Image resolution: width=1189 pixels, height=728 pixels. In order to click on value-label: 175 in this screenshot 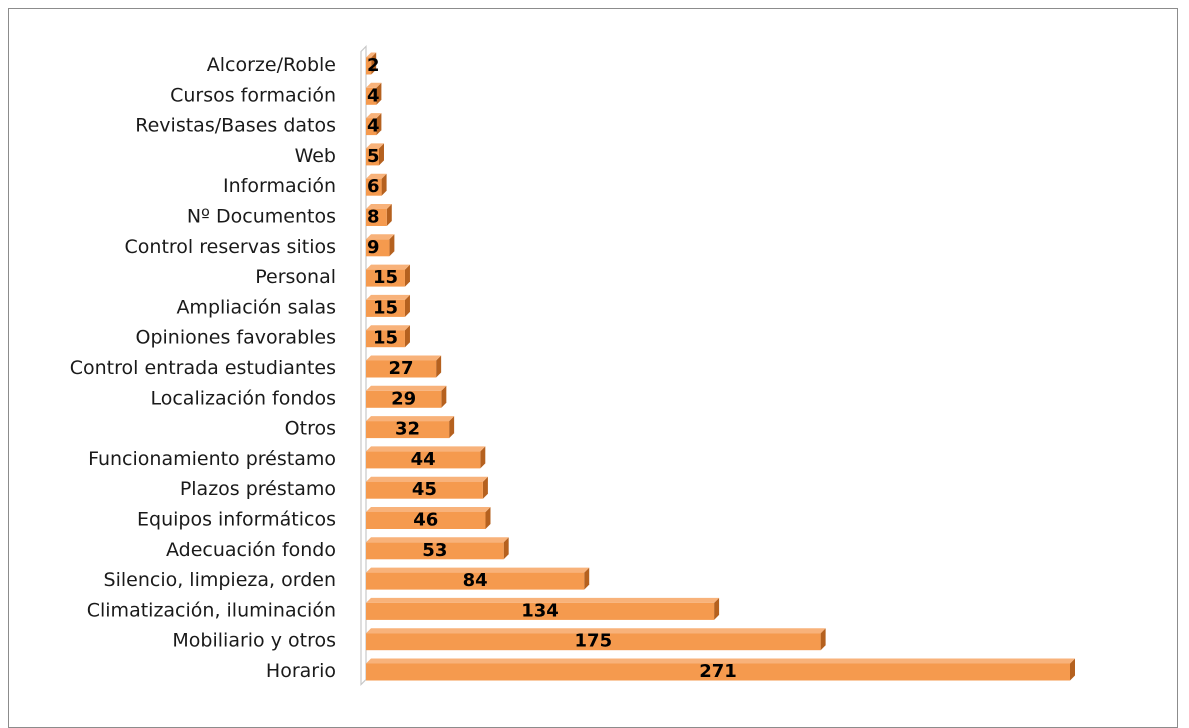, I will do `click(594, 641)`.